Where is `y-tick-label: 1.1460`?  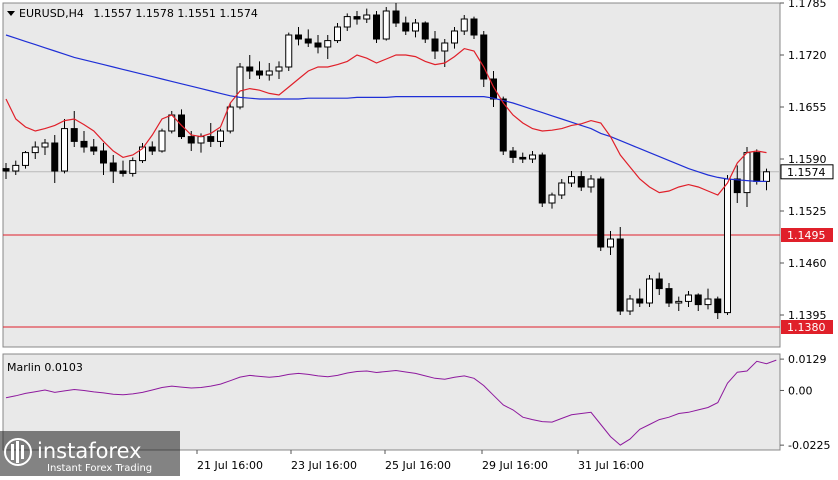 y-tick-label: 1.1460 is located at coordinates (807, 263).